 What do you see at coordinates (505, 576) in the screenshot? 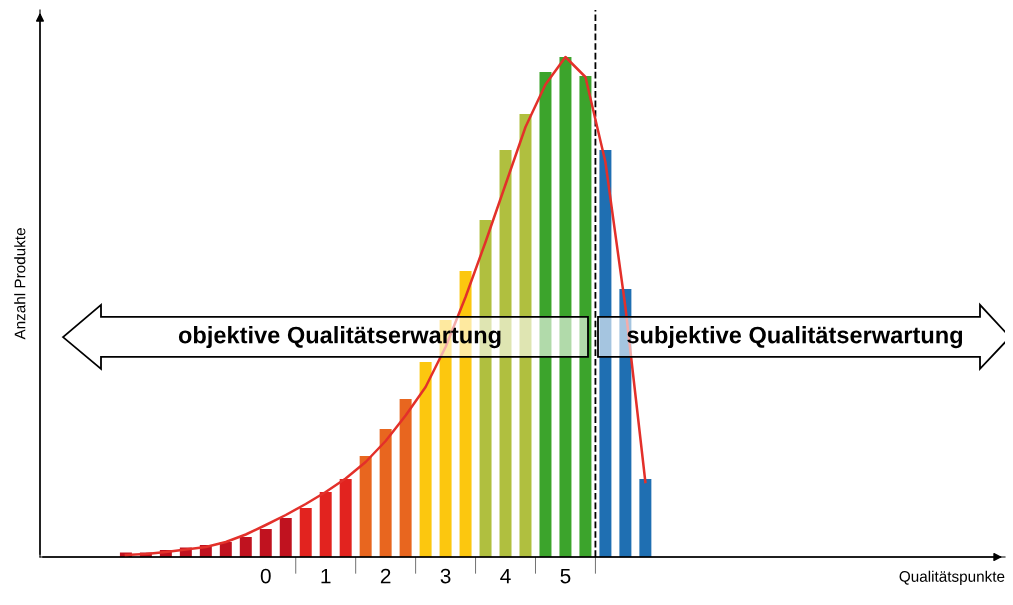
I see `x-tick-label: 4` at bounding box center [505, 576].